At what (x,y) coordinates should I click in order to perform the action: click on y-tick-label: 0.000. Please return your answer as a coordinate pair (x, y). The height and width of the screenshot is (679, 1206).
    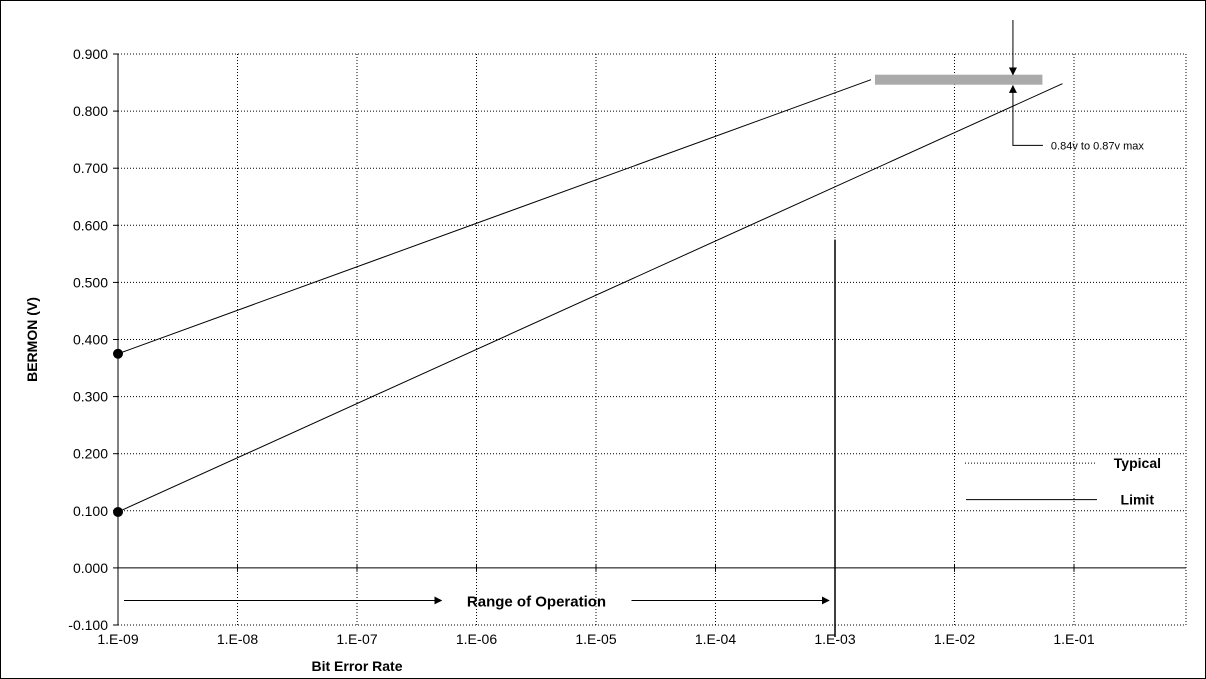
    Looking at the image, I should click on (90, 568).